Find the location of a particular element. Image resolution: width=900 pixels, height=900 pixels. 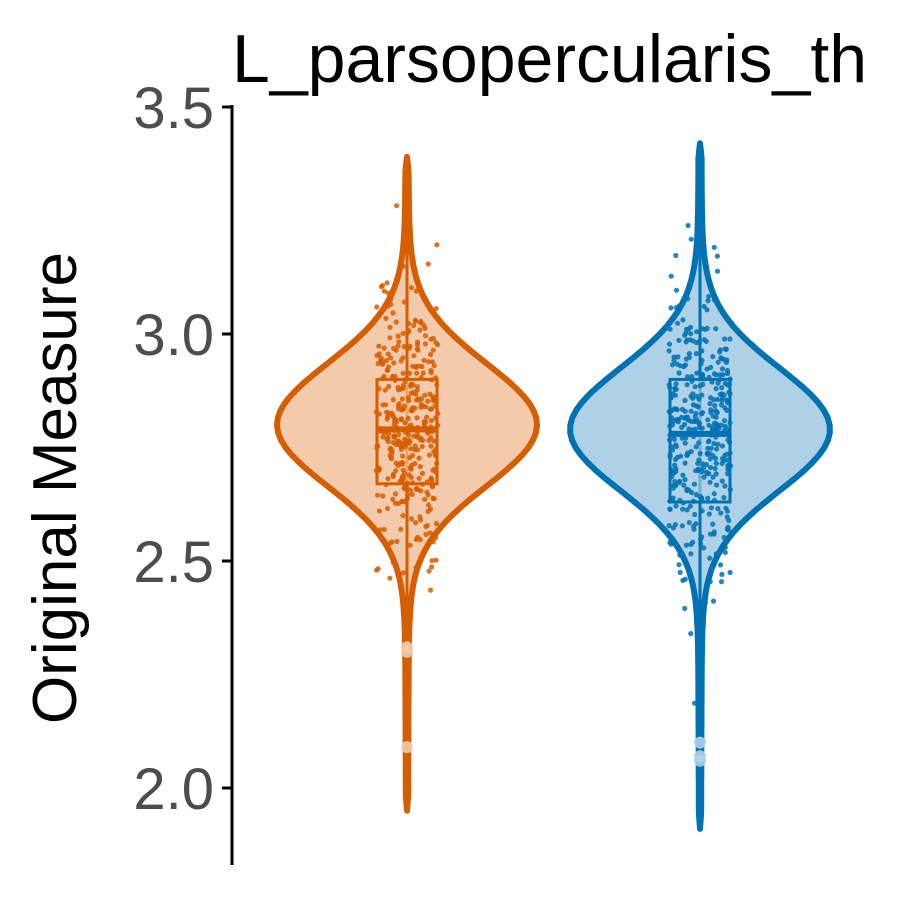

y-axis-ticks: 2.0 2.5 3.0 3.5 is located at coordinates (182, 449).